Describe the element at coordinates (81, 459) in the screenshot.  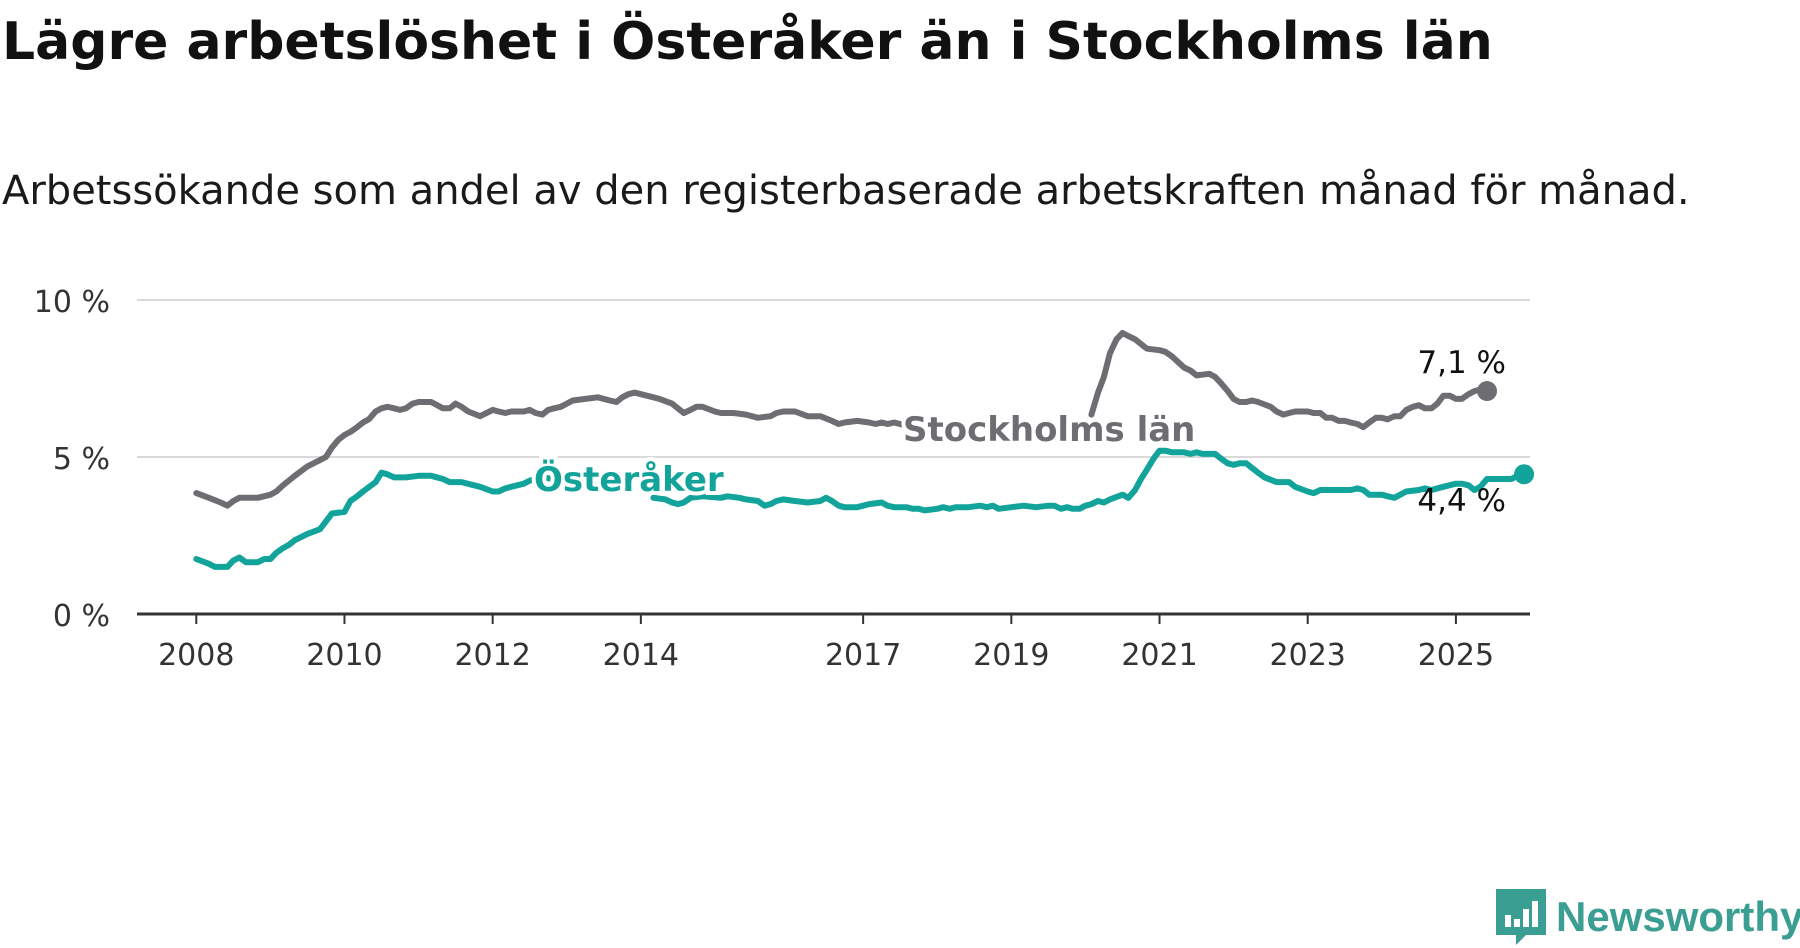
I see `y-tick-label: 5 %` at that location.